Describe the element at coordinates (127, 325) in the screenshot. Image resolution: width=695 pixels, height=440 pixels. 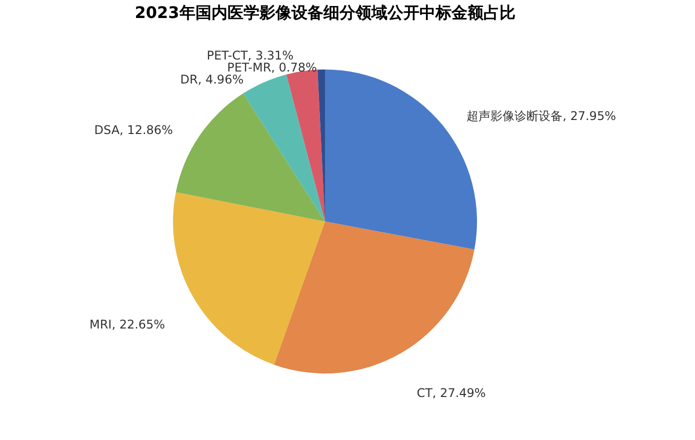
I see `slice-label: MRI, 22.65%` at that location.